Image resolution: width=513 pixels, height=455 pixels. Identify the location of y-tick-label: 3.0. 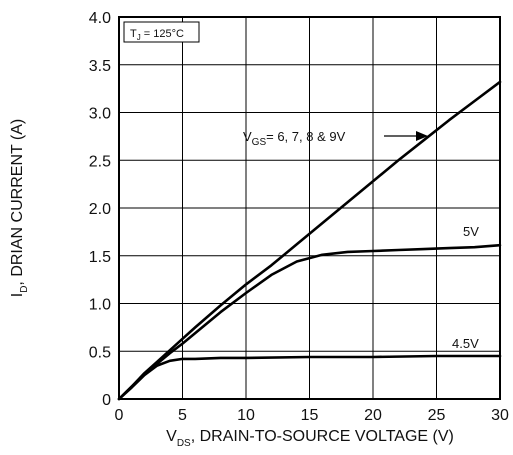
(100, 114).